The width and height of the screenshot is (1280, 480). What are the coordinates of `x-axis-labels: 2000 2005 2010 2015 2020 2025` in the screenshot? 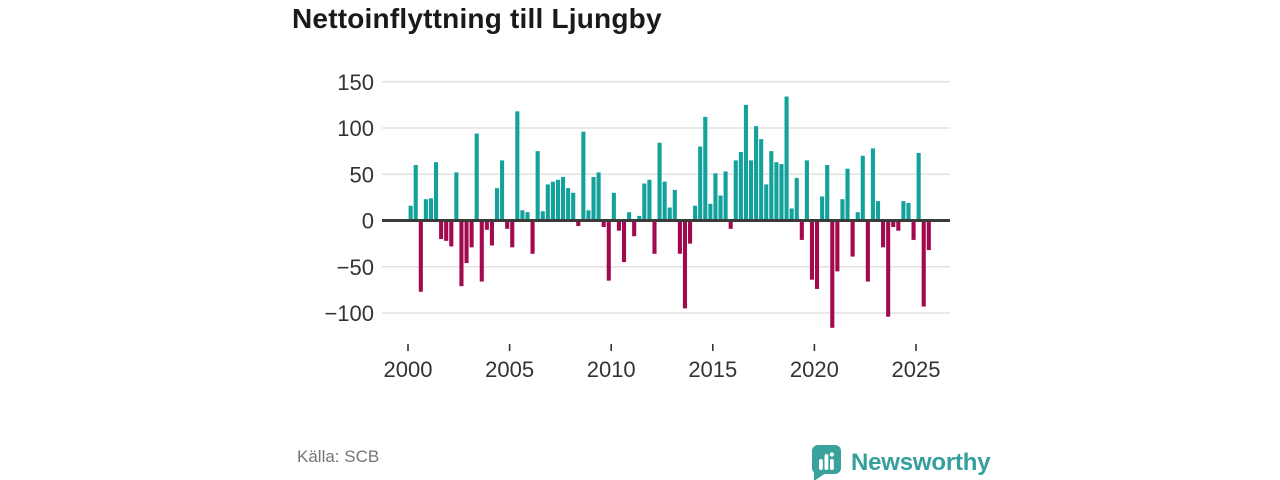 It's located at (662, 369).